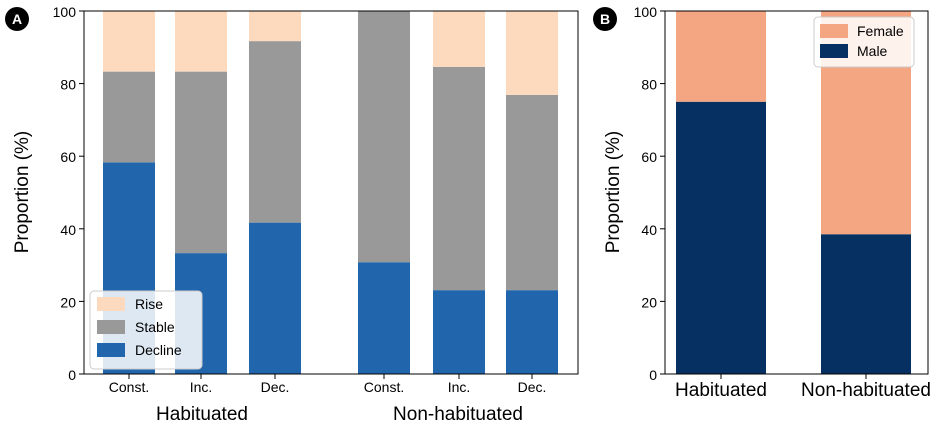  I want to click on legend-swatch-stable, so click(111, 327).